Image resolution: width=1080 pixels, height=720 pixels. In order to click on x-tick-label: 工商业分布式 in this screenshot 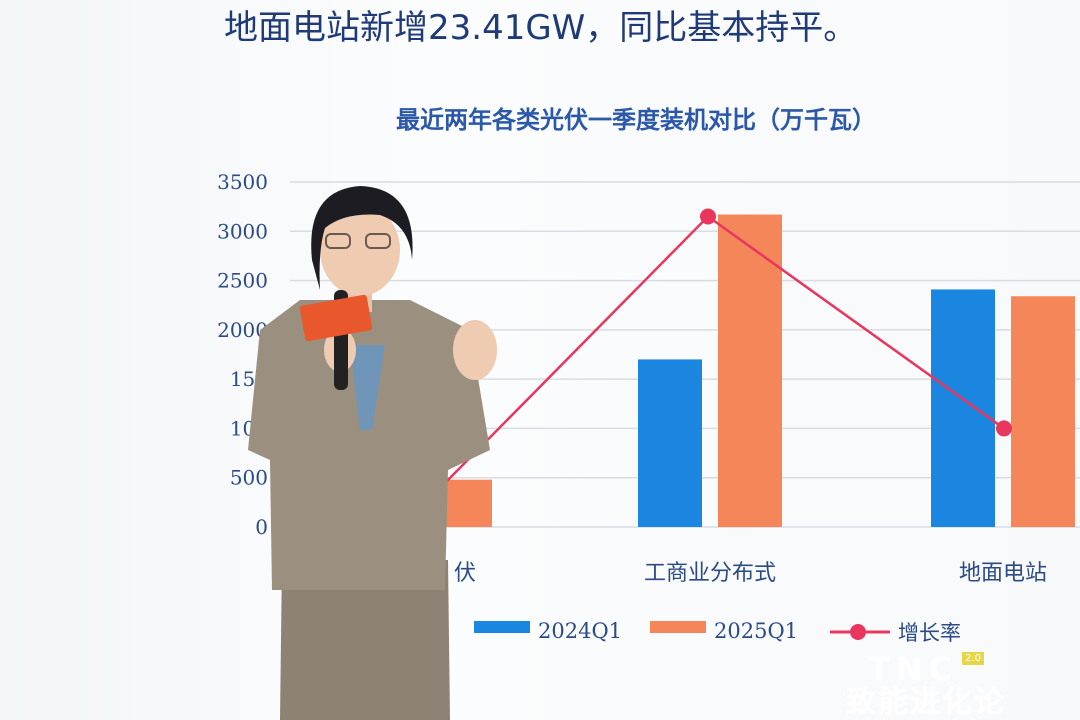, I will do `click(710, 573)`.